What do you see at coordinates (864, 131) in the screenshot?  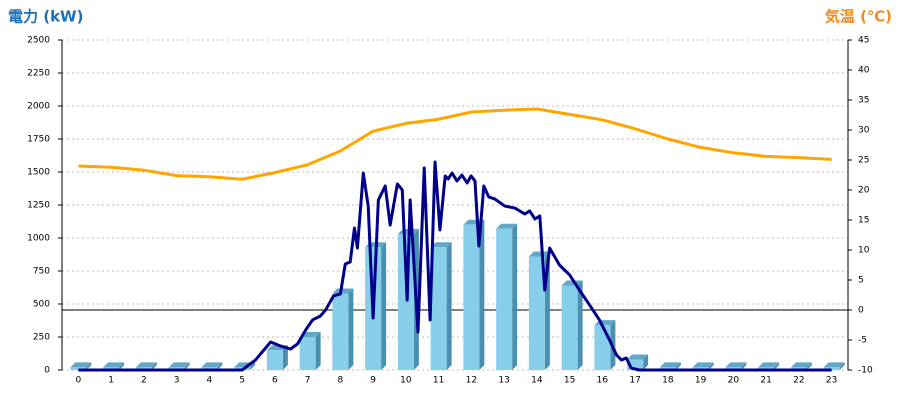 I see `y2-tick-label: 30` at bounding box center [864, 131].